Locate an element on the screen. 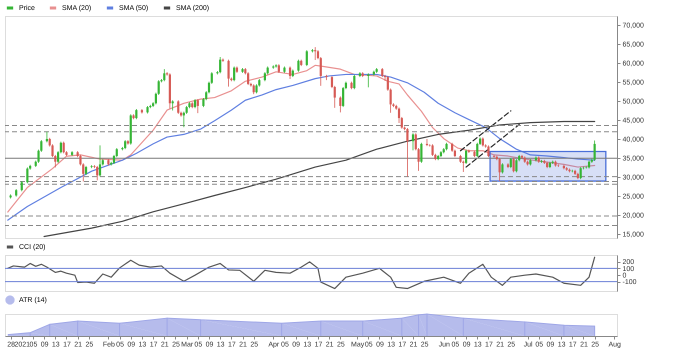 The height and width of the screenshot is (361, 680). line-series is located at coordinates (301, 273).